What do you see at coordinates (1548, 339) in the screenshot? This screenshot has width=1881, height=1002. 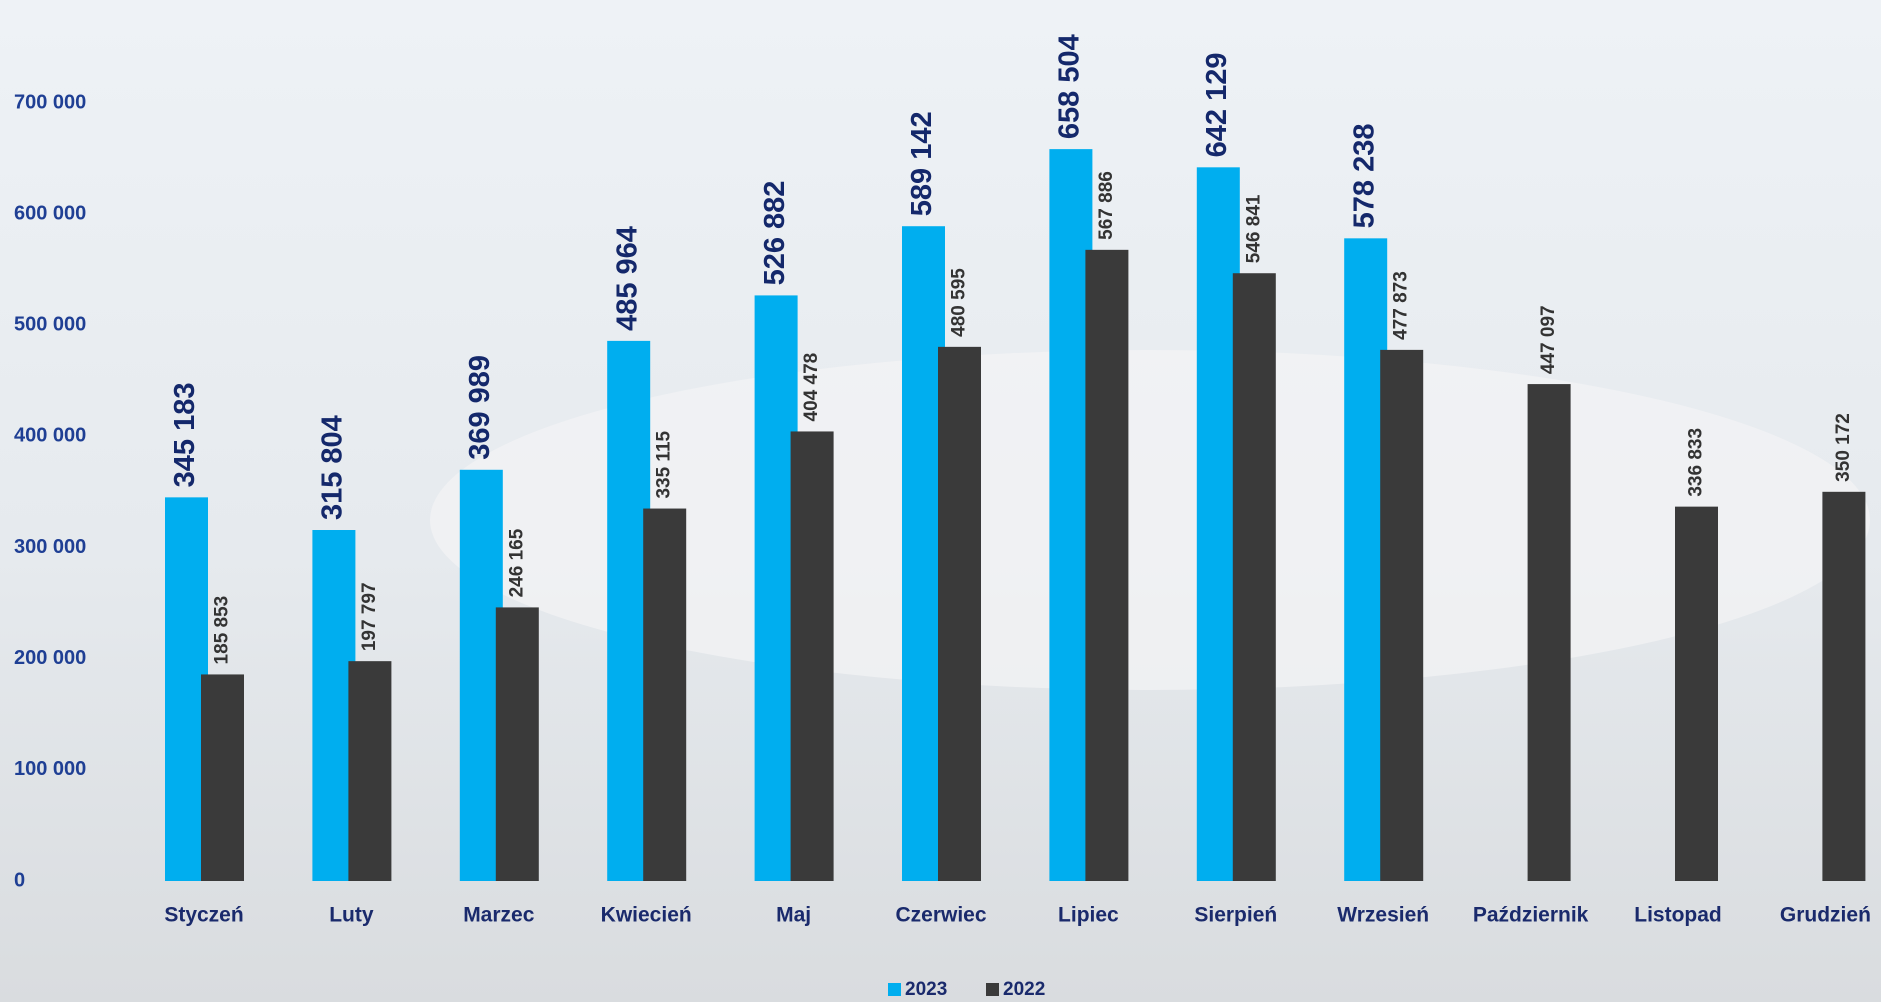 I see `value-label: 447 097` at bounding box center [1548, 339].